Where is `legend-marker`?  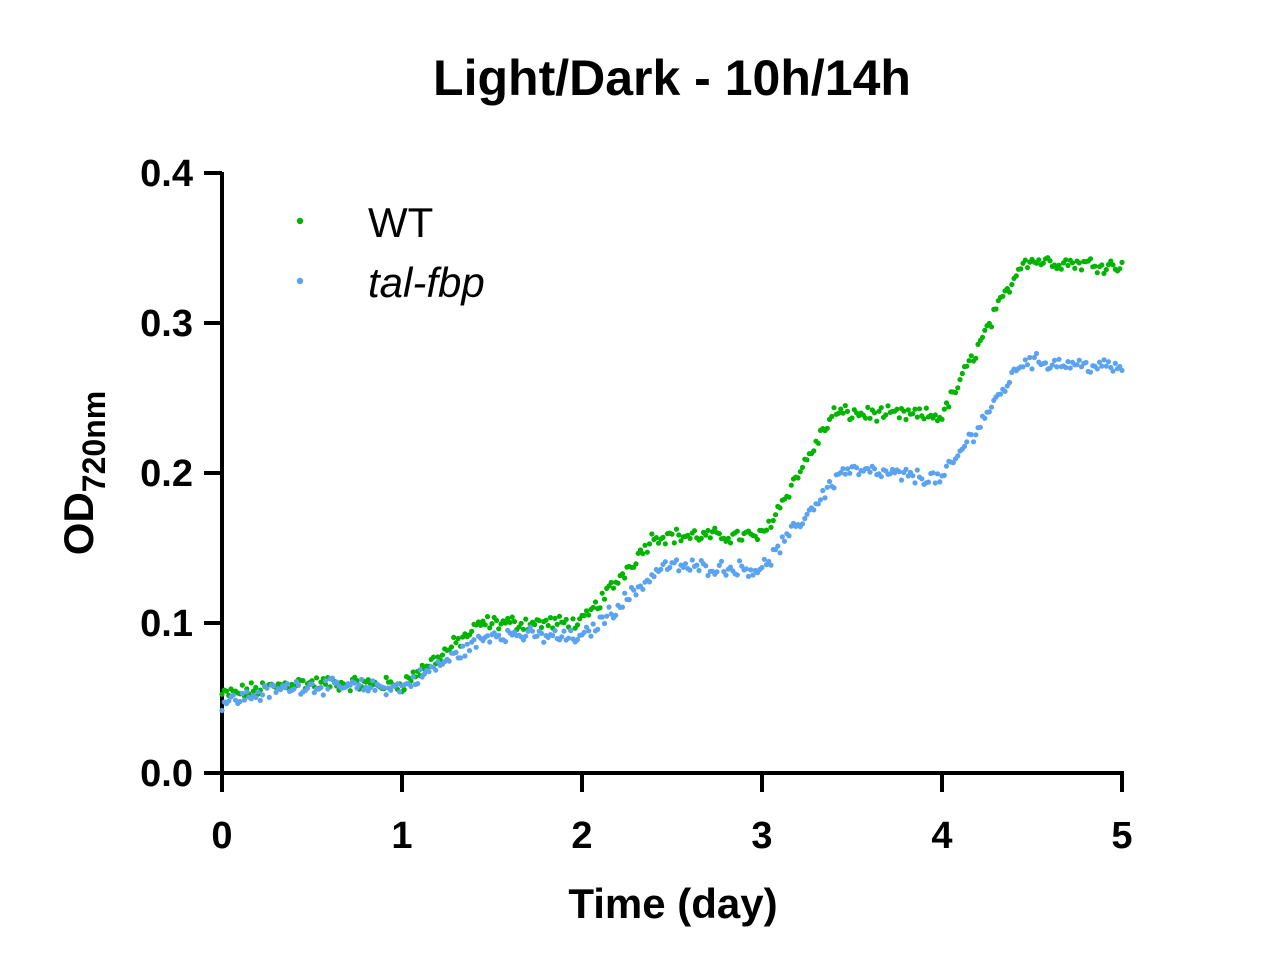 legend-marker is located at coordinates (300, 281).